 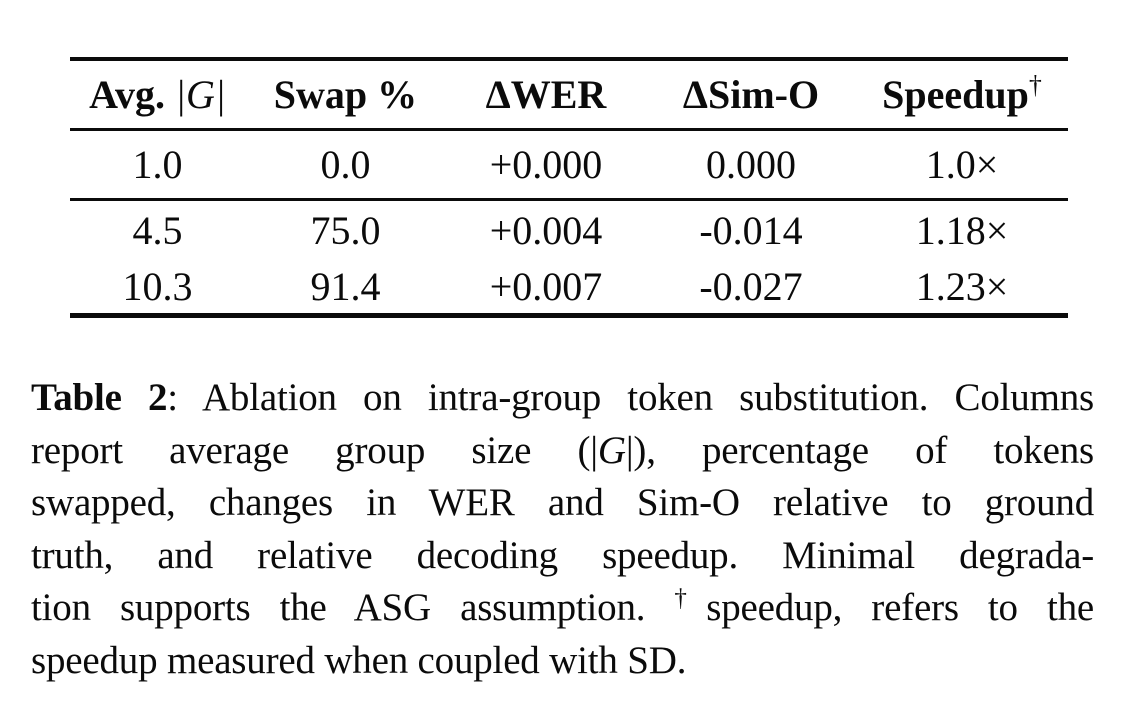 I want to click on cell-speedup: 1.0×, so click(x=962, y=164).